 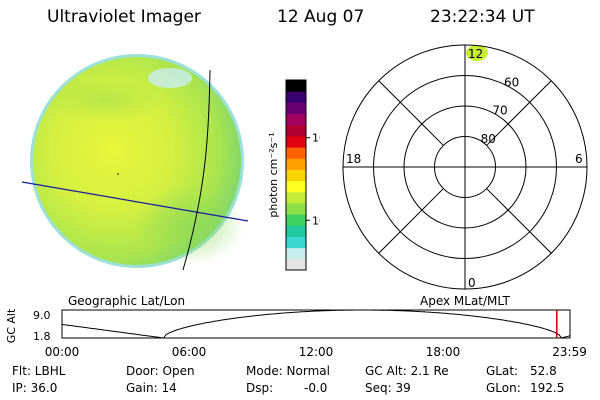 I want to click on status-seq: Seq: 39, so click(x=388, y=388).